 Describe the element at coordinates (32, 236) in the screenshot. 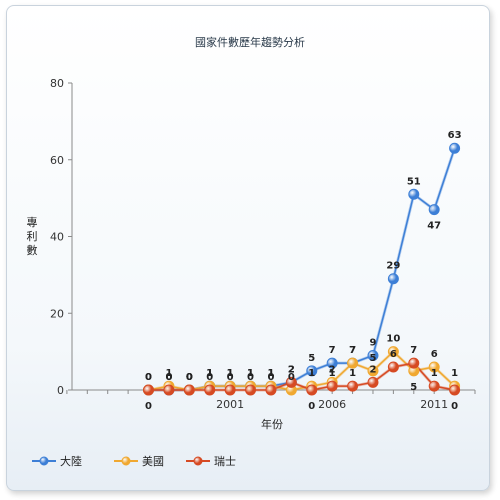

I see `y-axis-label-char: 利` at that location.